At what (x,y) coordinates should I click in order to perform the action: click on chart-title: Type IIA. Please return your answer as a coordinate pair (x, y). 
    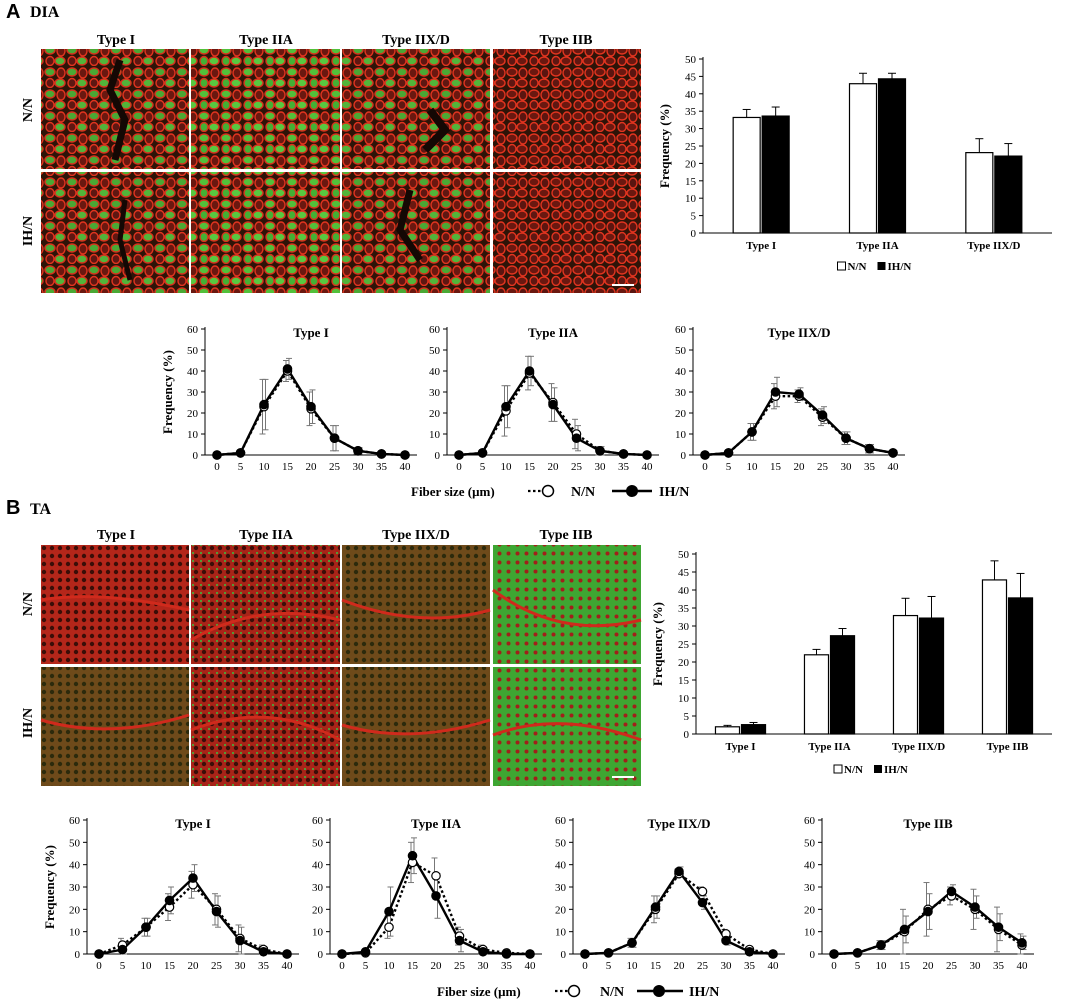
    Looking at the image, I should click on (553, 332).